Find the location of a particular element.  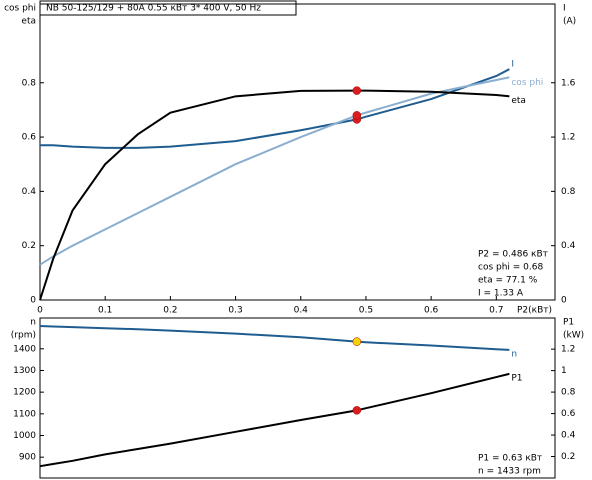

x-tick-label: 0.1 is located at coordinates (105, 311).